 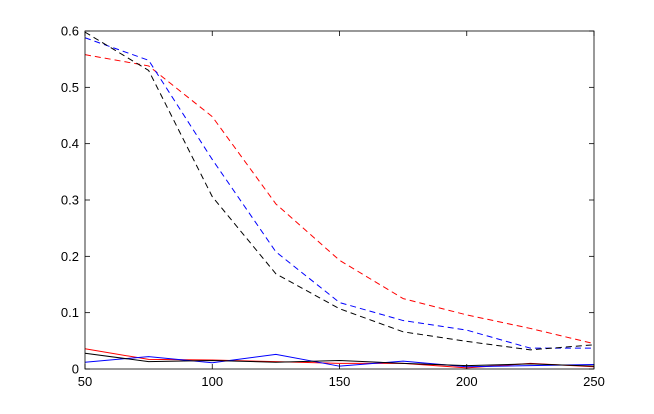 What do you see at coordinates (70, 87) in the screenshot?
I see `y-tick-label: 0.5` at bounding box center [70, 87].